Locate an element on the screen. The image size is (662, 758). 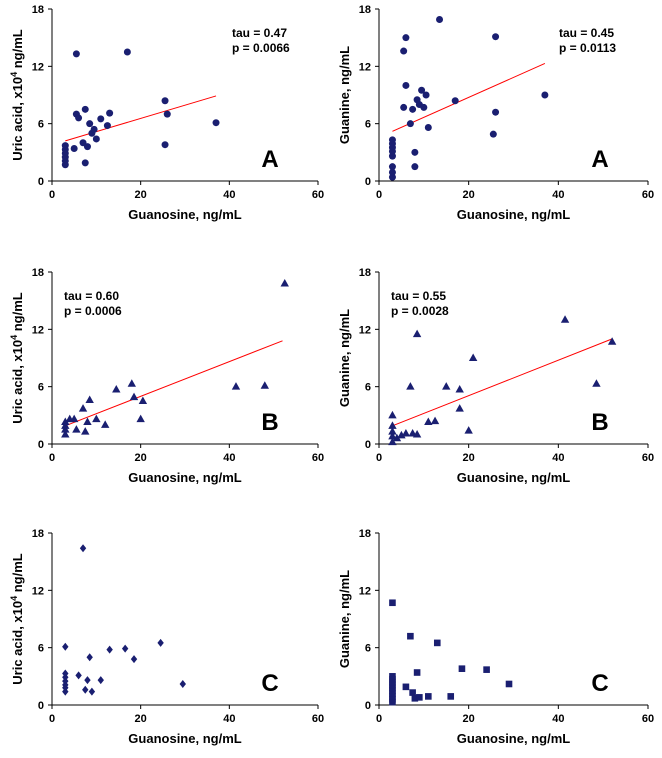
p-value-annotation: p = 0.0028 is located at coordinates (420, 311).